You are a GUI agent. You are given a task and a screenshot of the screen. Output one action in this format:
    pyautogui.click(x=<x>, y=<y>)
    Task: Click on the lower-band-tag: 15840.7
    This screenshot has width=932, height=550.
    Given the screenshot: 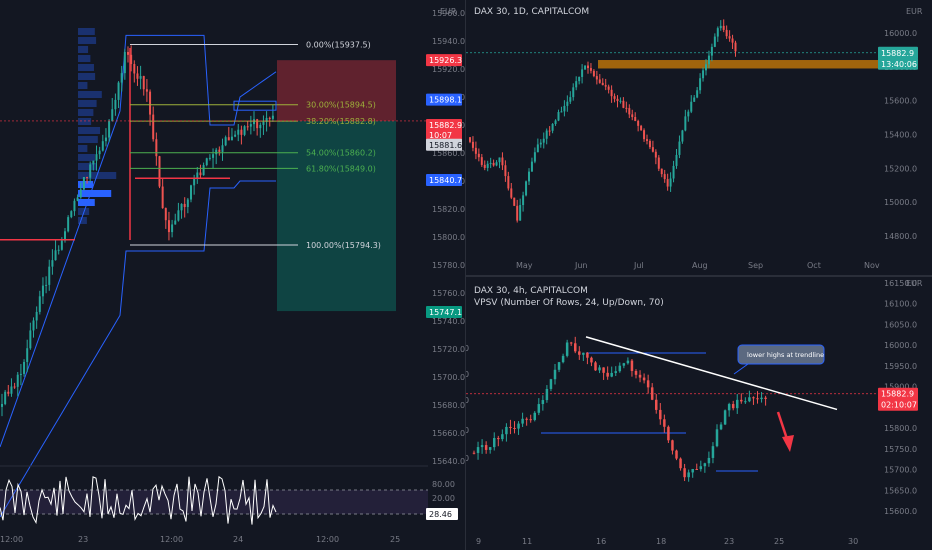 What is the action you would take?
    pyautogui.click(x=445, y=180)
    